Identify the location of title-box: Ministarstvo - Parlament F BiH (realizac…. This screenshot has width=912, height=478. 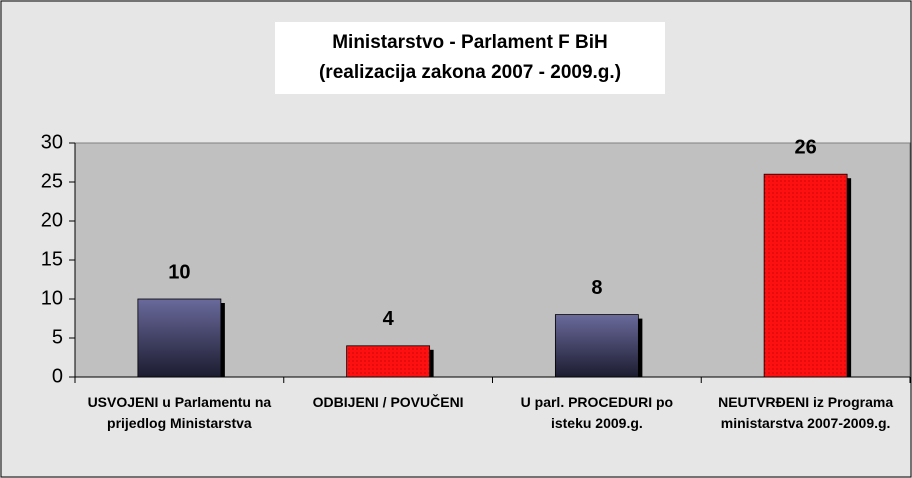
(470, 58).